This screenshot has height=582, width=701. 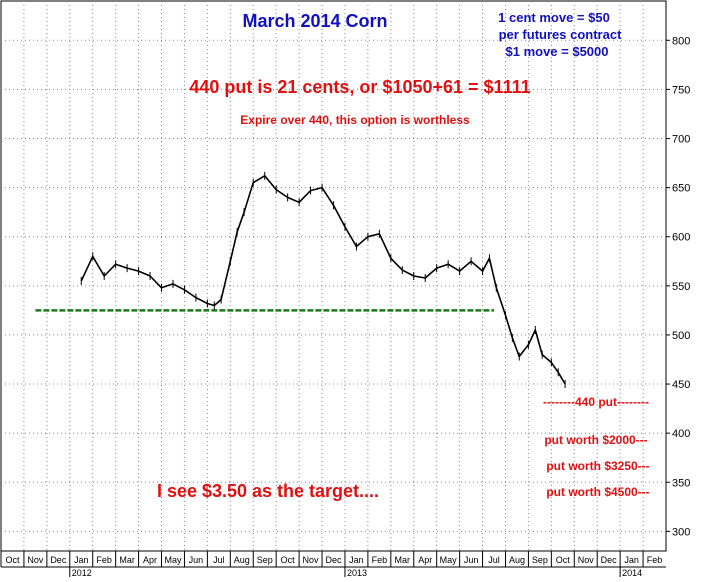 I want to click on y-tick-label: 550, so click(x=681, y=287).